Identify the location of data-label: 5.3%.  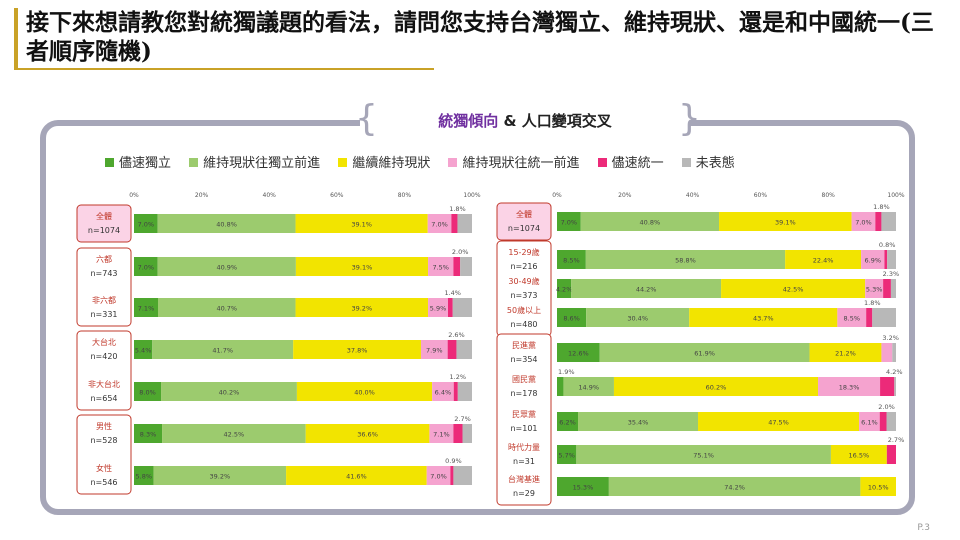
(874, 290).